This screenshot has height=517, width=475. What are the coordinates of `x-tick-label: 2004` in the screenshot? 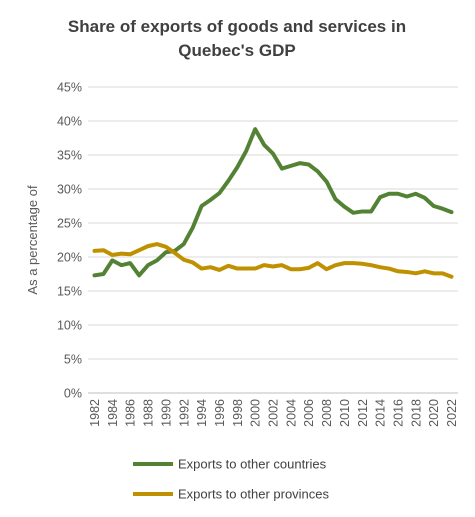 It's located at (291, 413).